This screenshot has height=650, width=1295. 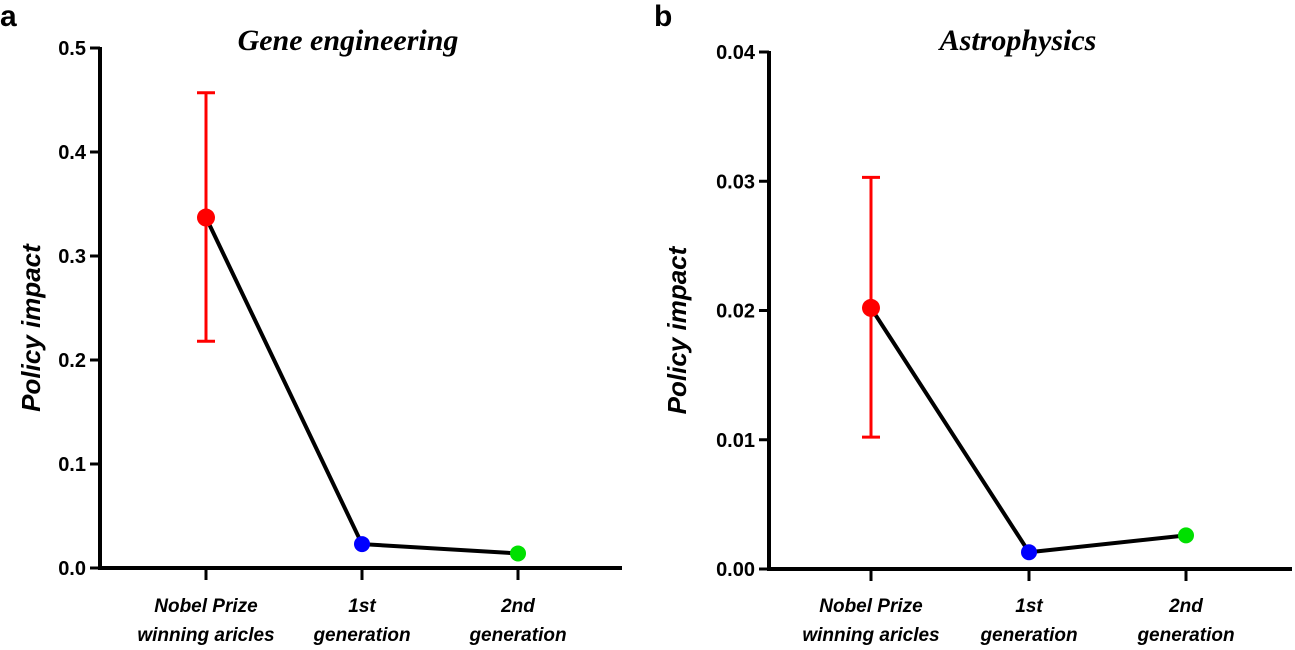 What do you see at coordinates (72, 49) in the screenshot?
I see `y-tick-label: 0.5` at bounding box center [72, 49].